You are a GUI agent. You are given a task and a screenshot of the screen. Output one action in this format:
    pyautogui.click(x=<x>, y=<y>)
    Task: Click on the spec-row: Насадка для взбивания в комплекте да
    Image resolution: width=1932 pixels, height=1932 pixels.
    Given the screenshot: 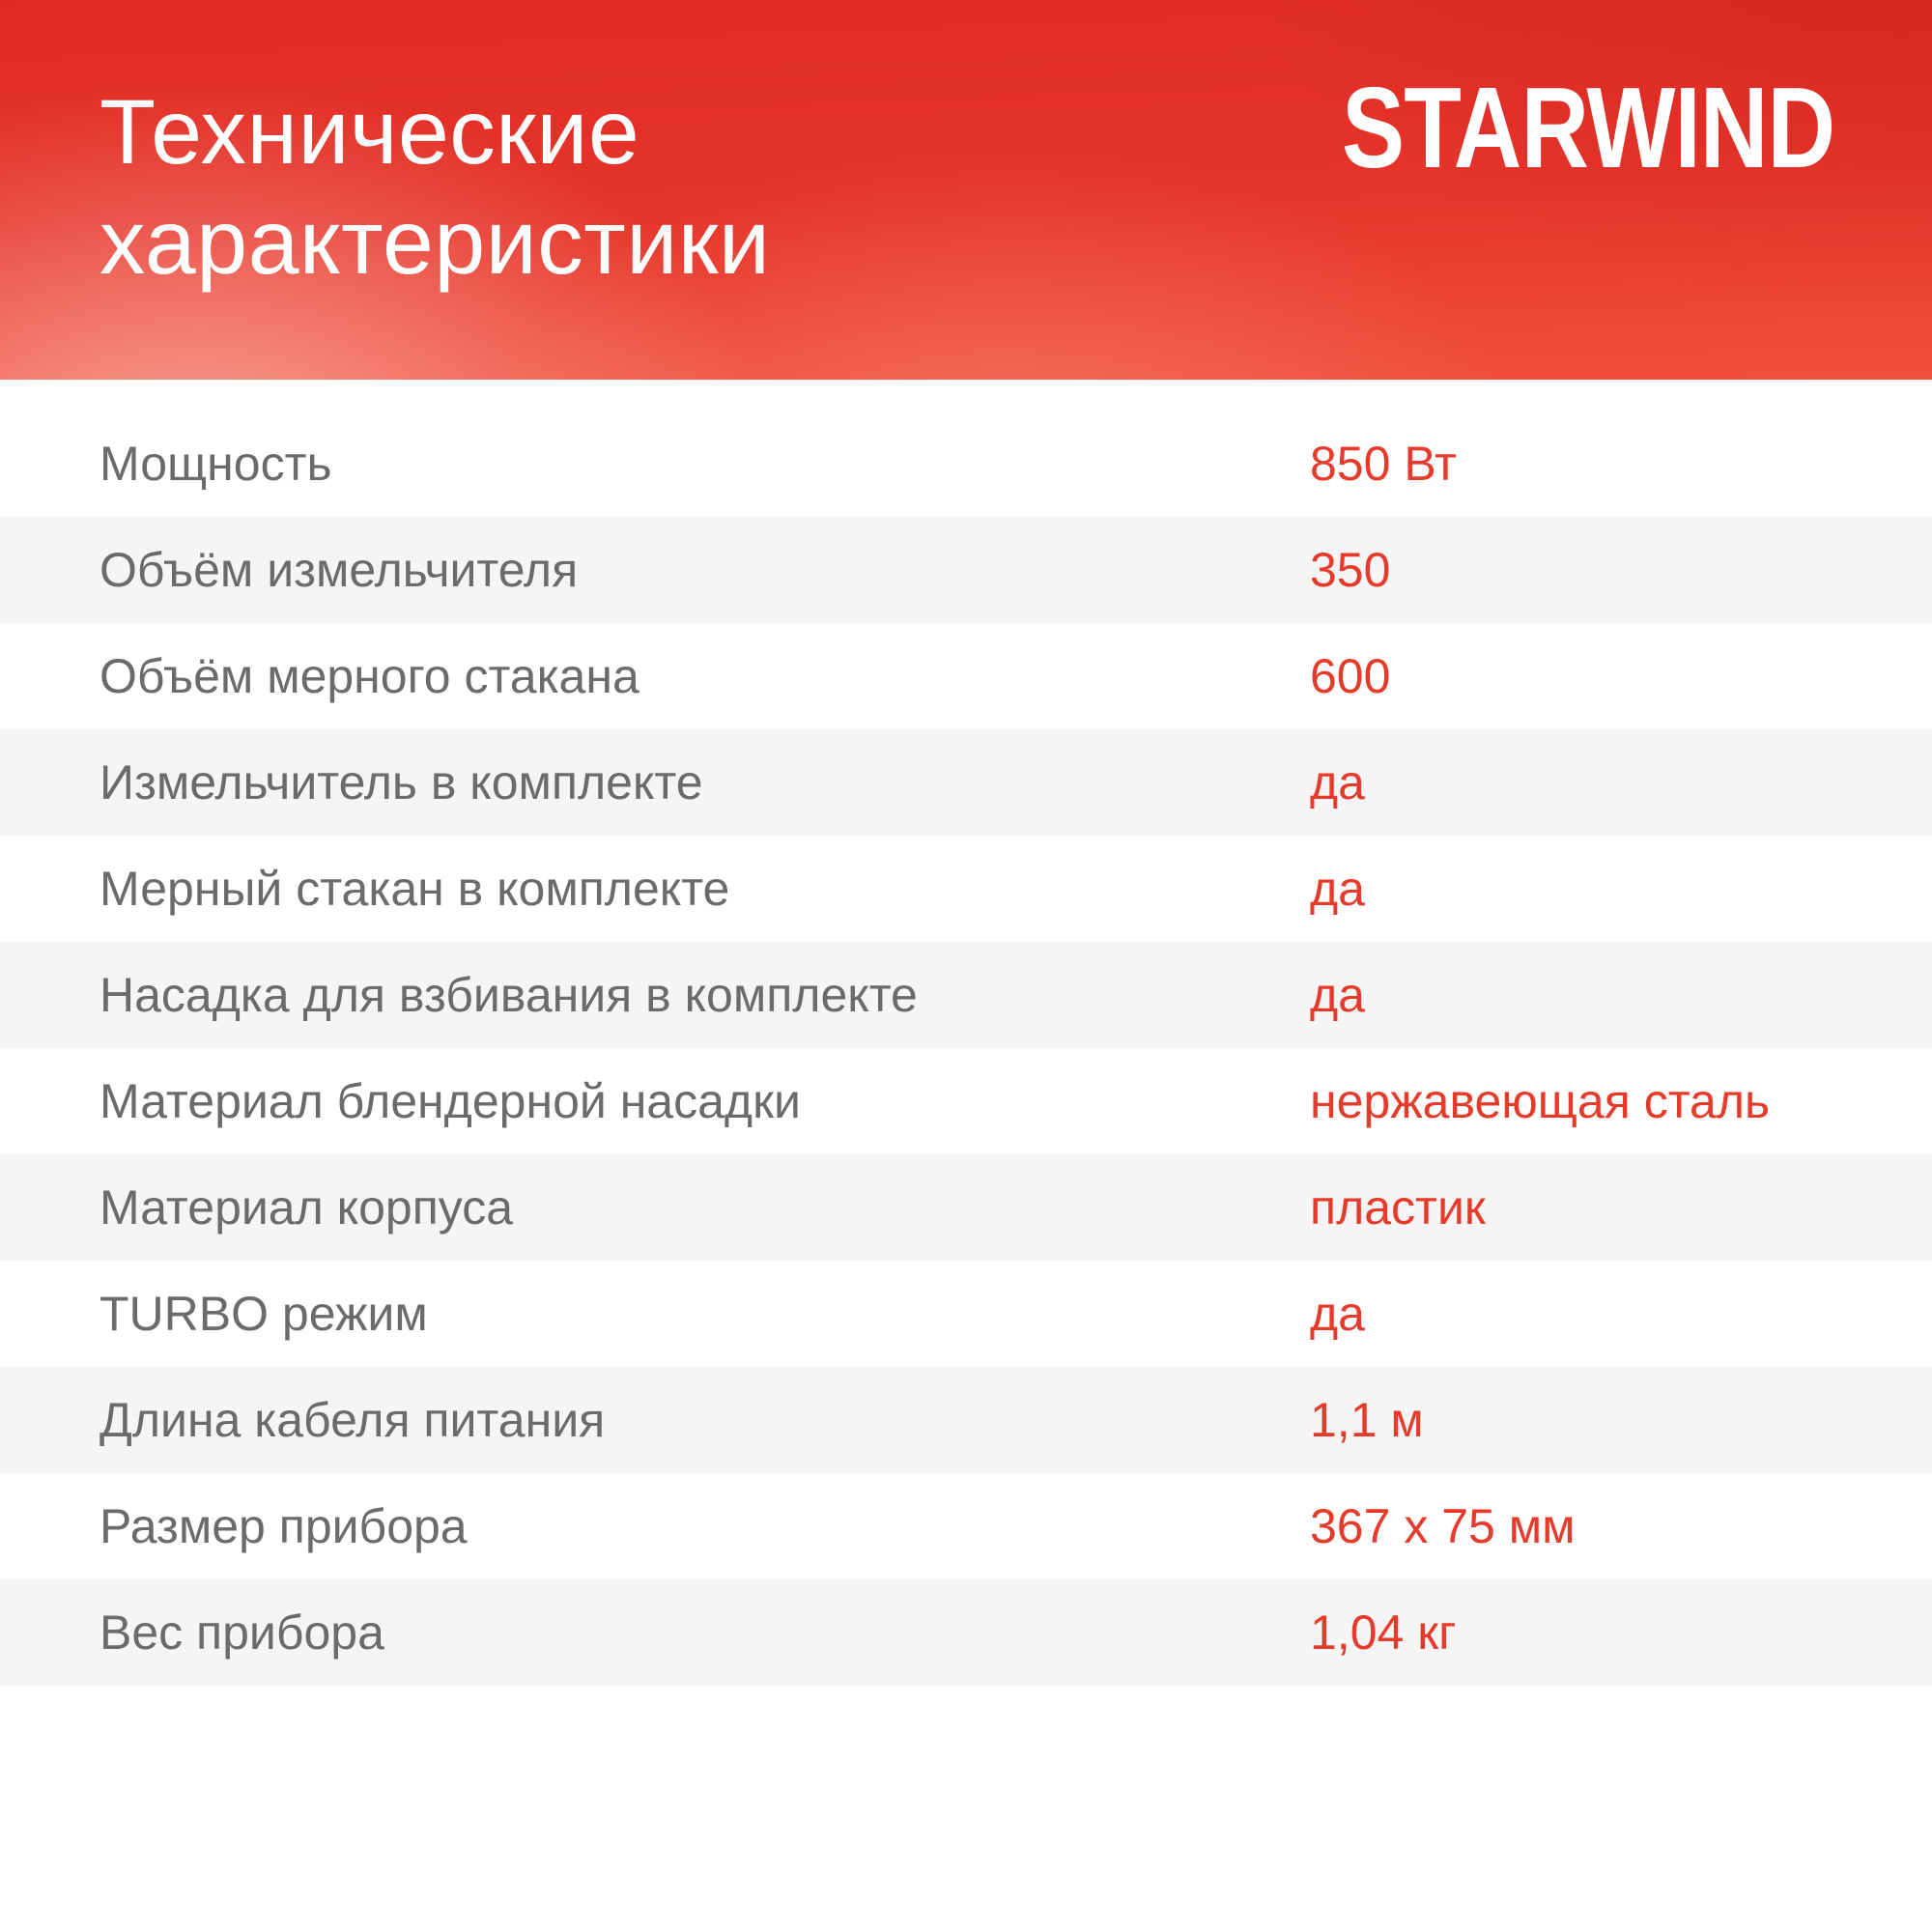 What is the action you would take?
    pyautogui.click(x=966, y=995)
    